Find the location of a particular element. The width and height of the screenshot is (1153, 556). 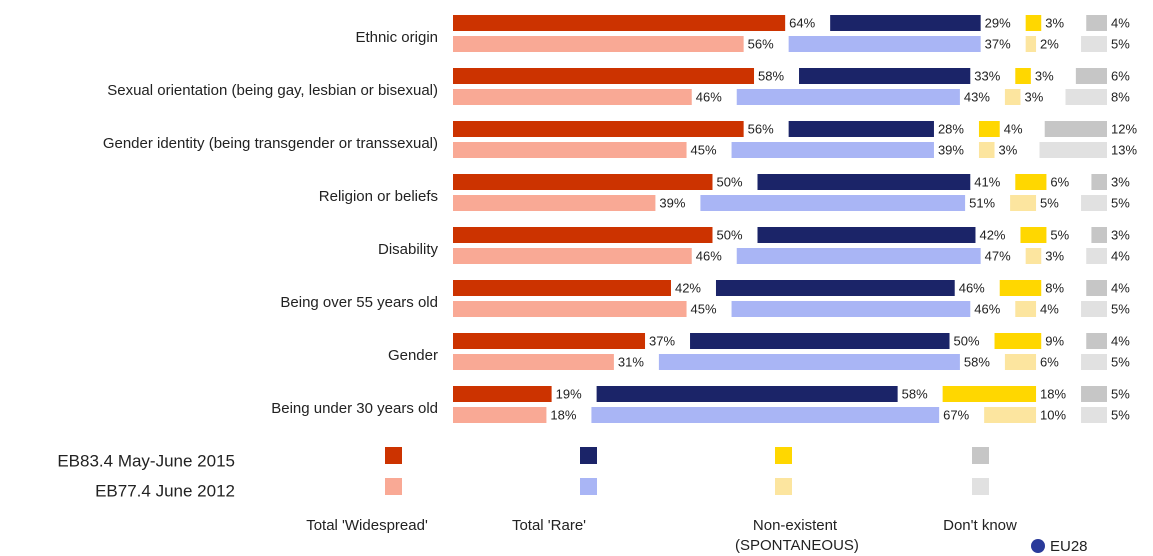

globe-icon is located at coordinates (1038, 546).